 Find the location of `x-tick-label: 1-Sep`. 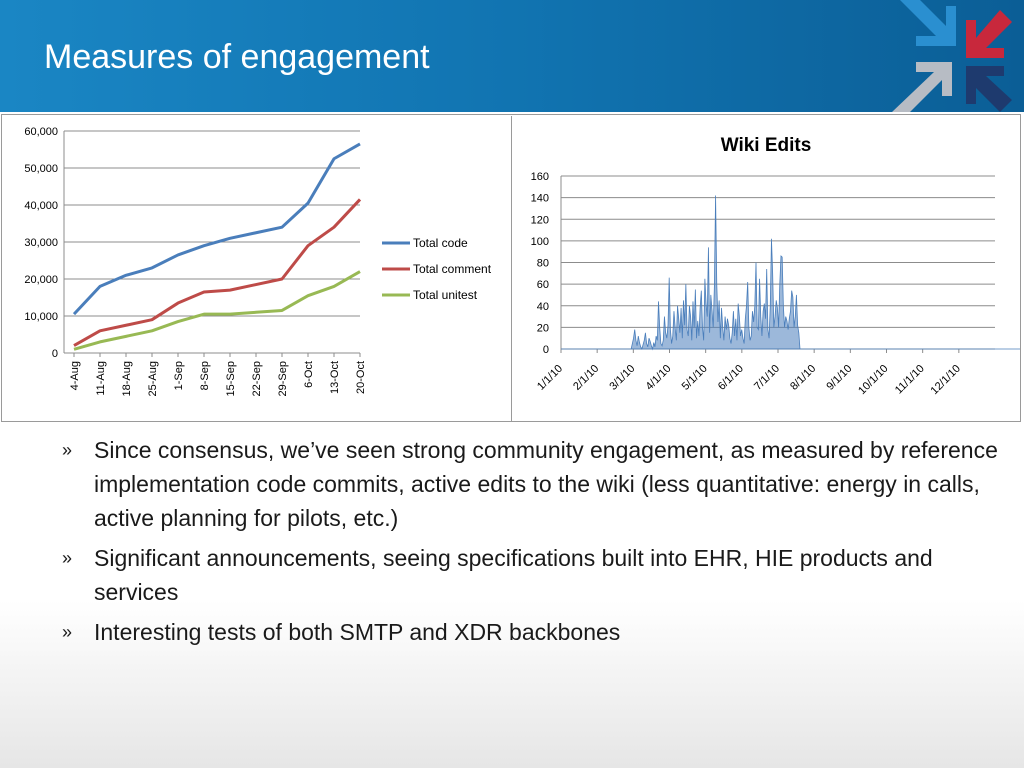

x-tick-label: 1-Sep is located at coordinates (179, 375).